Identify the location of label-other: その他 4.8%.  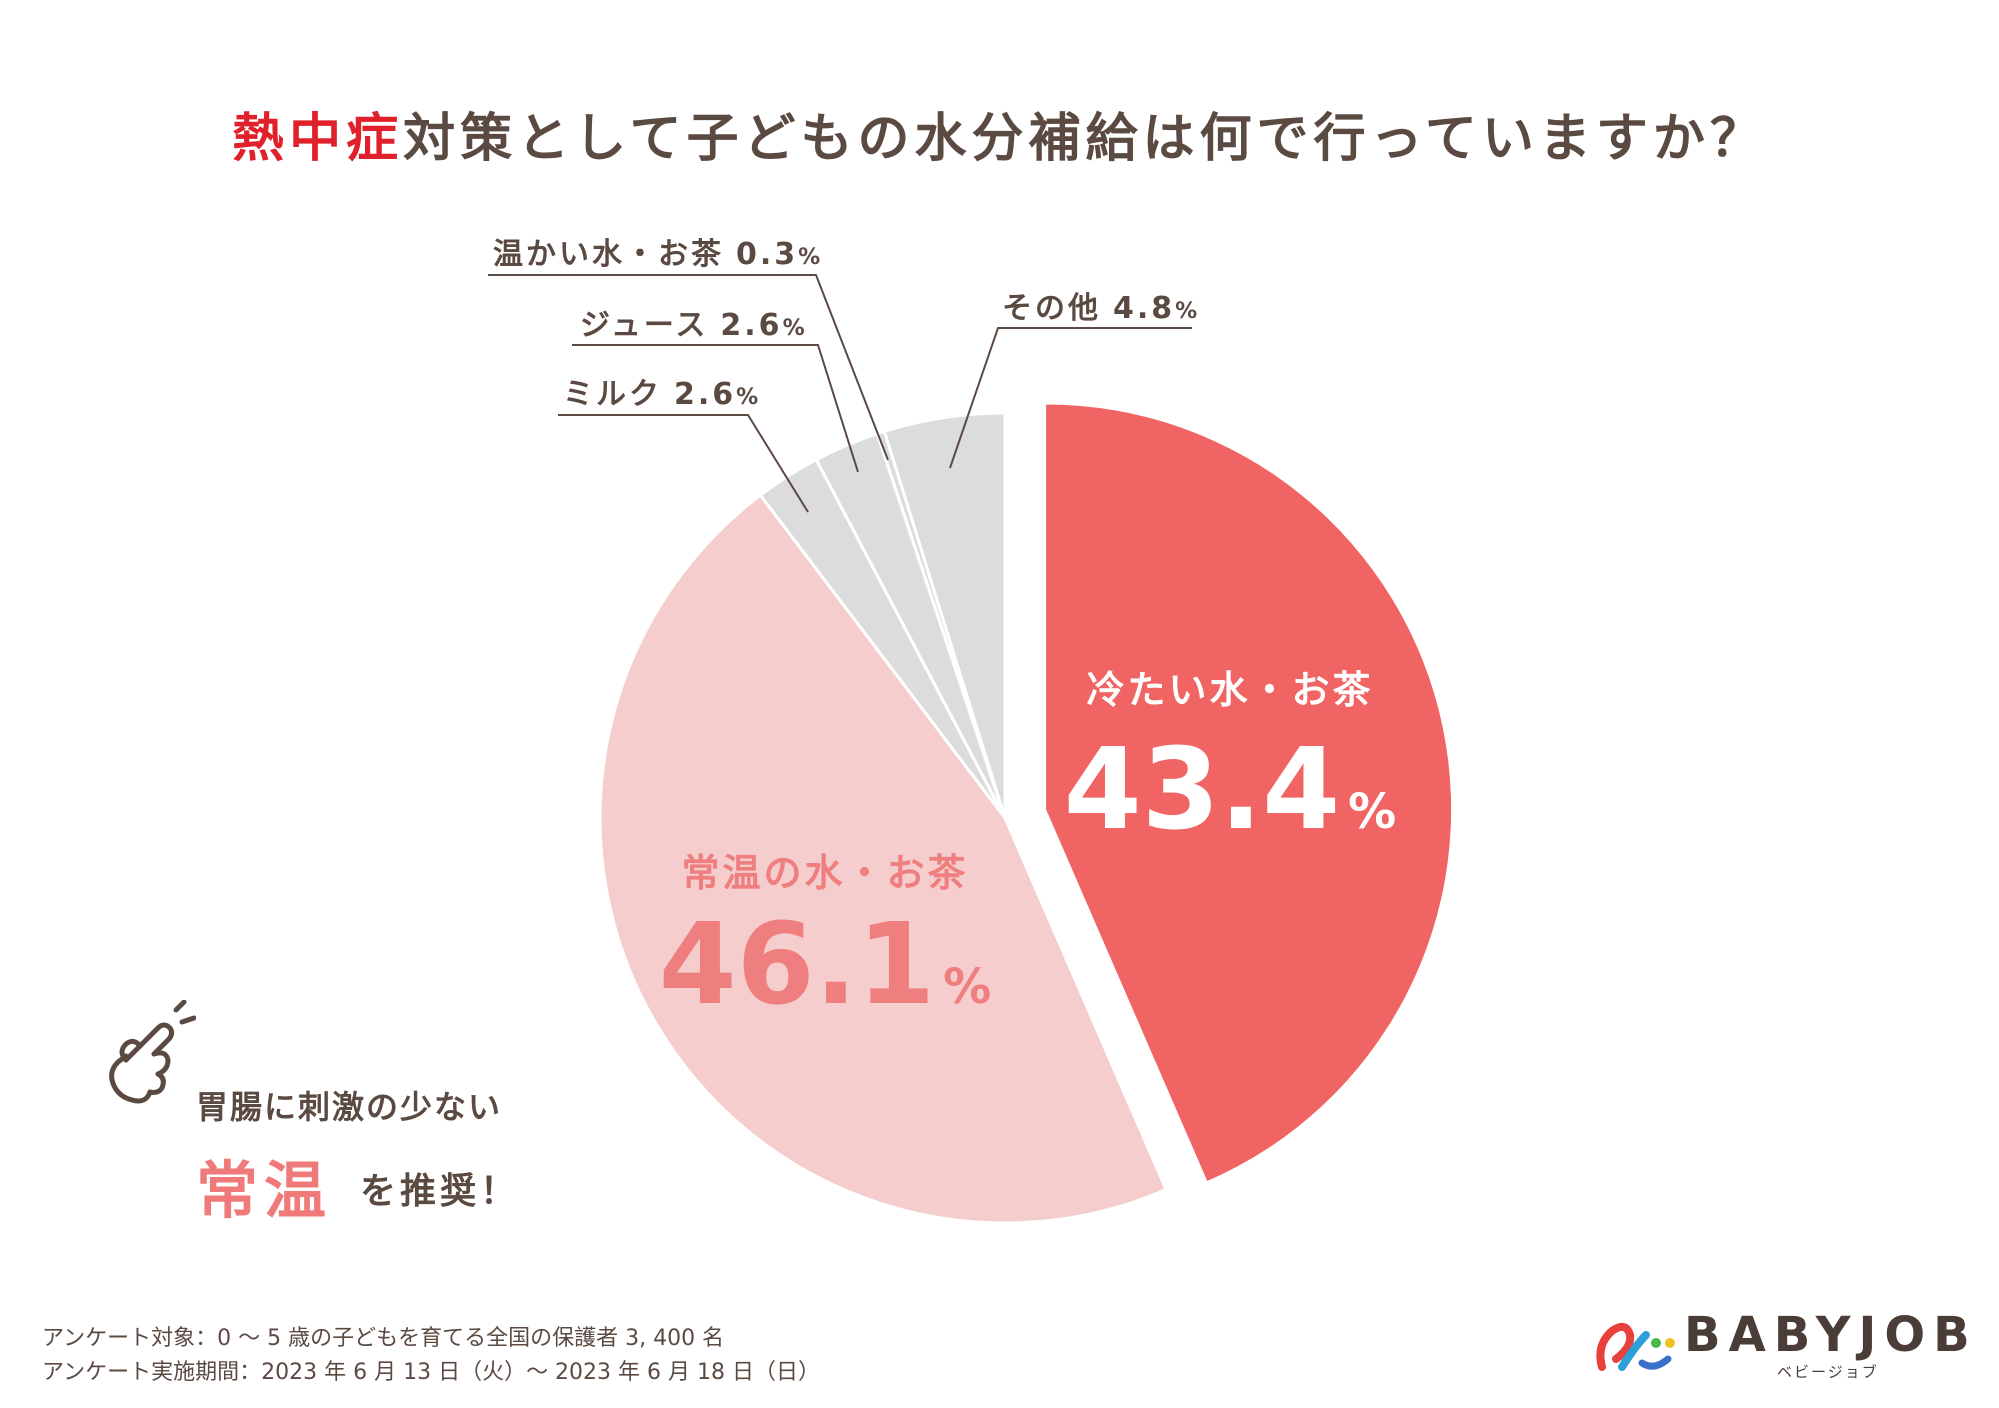
(1101, 308).